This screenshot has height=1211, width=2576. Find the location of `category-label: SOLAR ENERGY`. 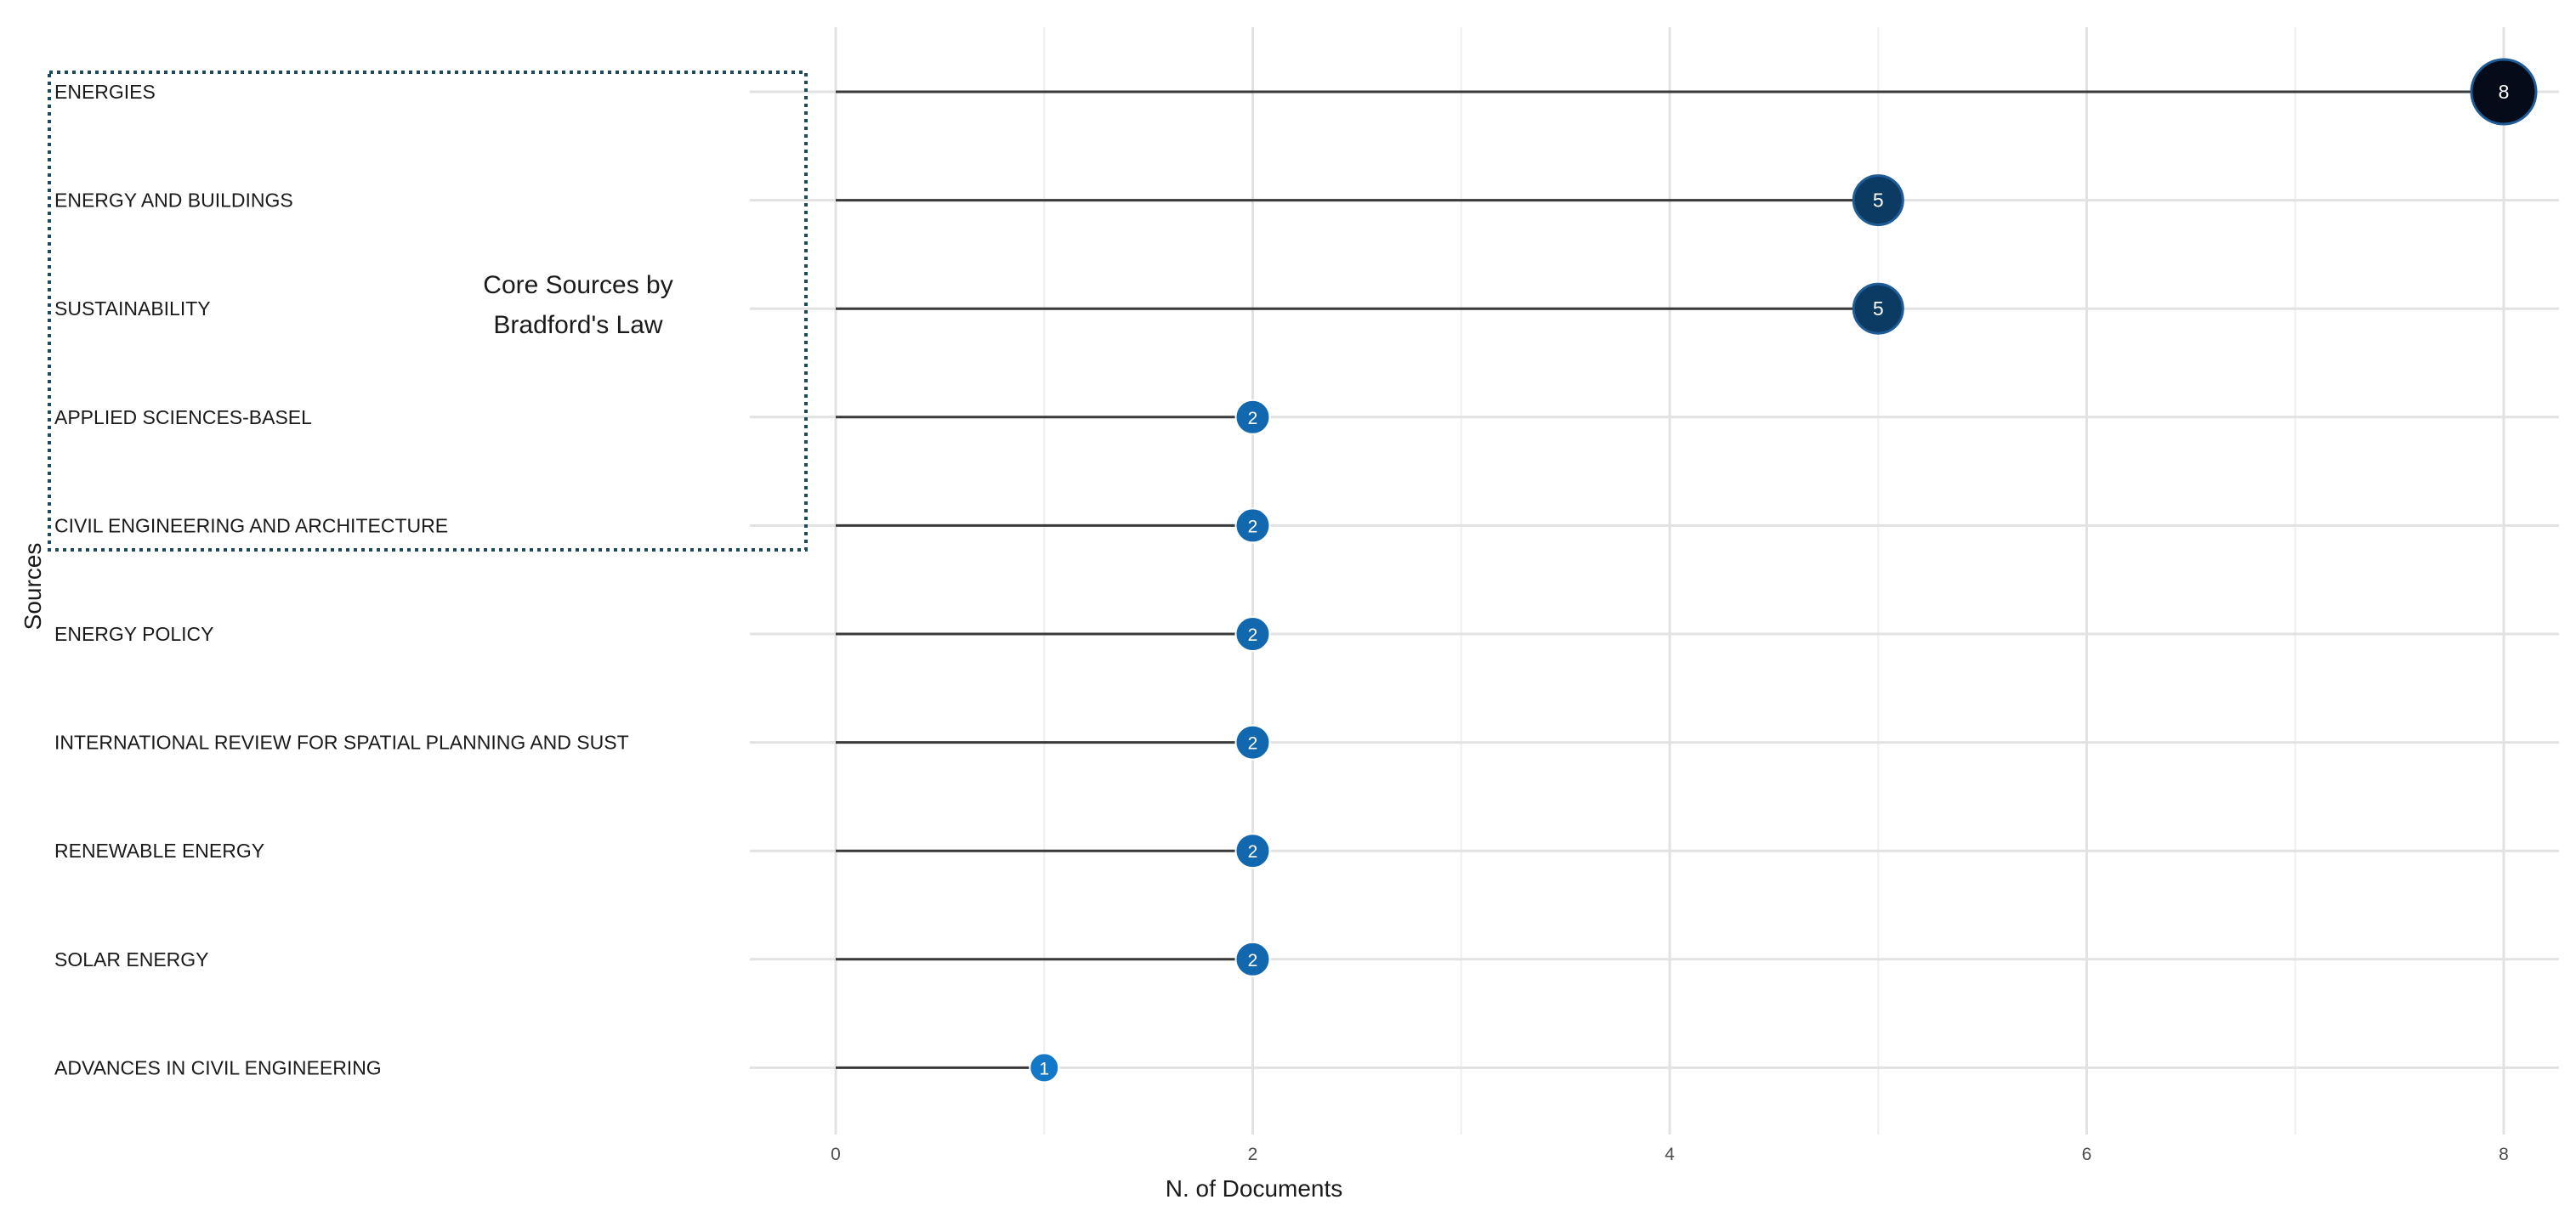

category-label: SOLAR ENERGY is located at coordinates (132, 959).